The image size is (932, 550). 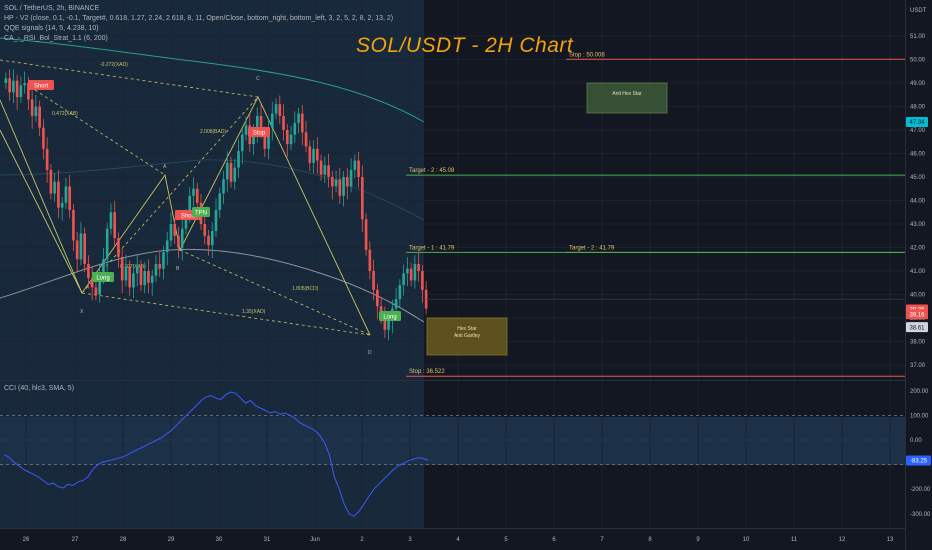 I want to click on pattern-point-label: B, so click(x=178, y=269).